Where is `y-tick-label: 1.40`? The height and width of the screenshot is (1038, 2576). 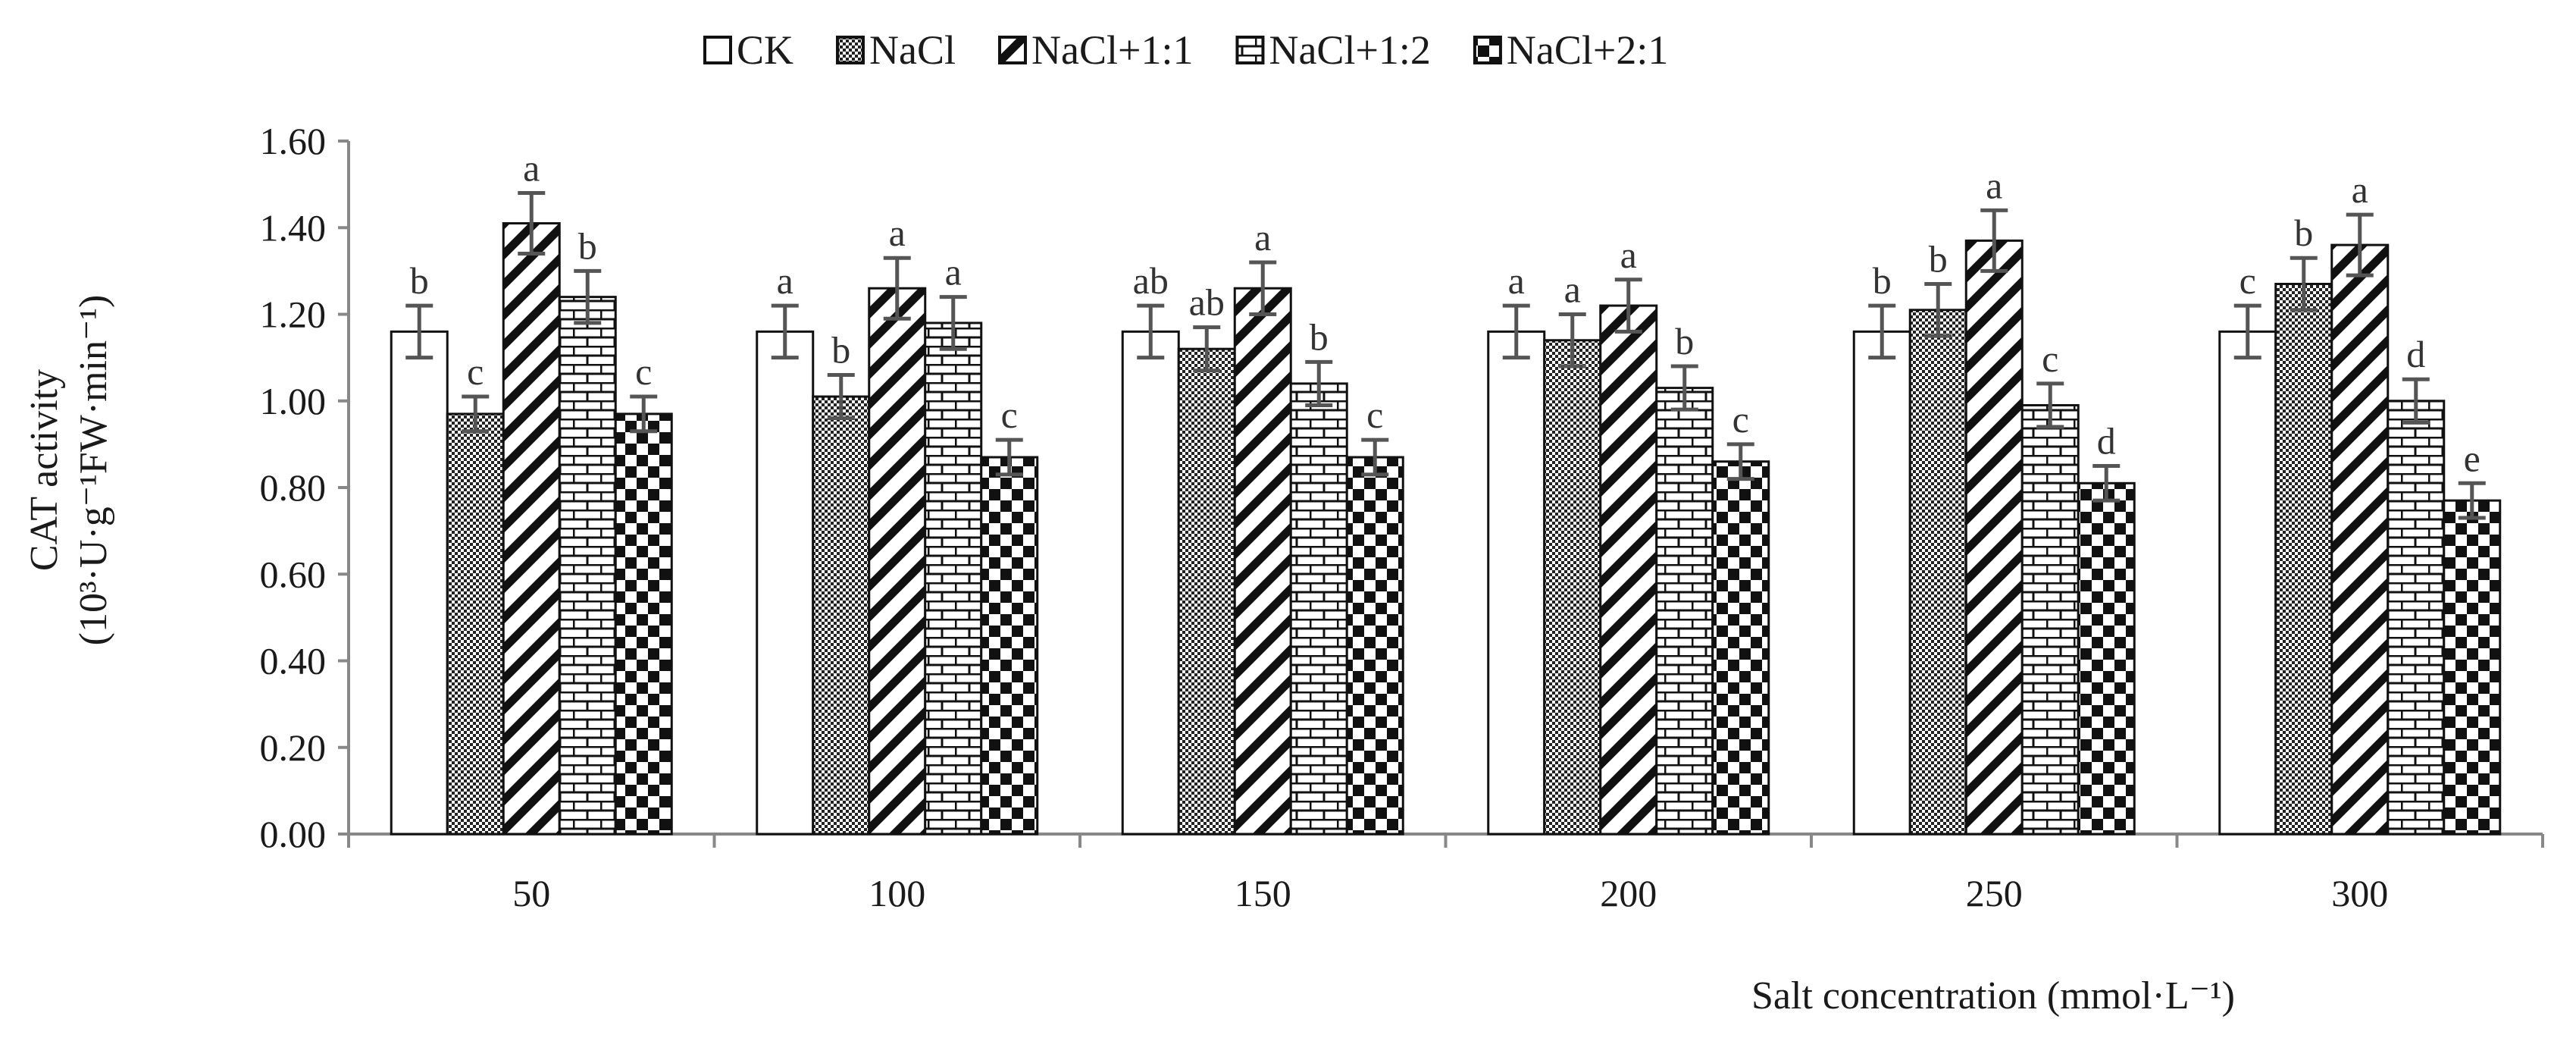 y-tick-label: 1.40 is located at coordinates (294, 227).